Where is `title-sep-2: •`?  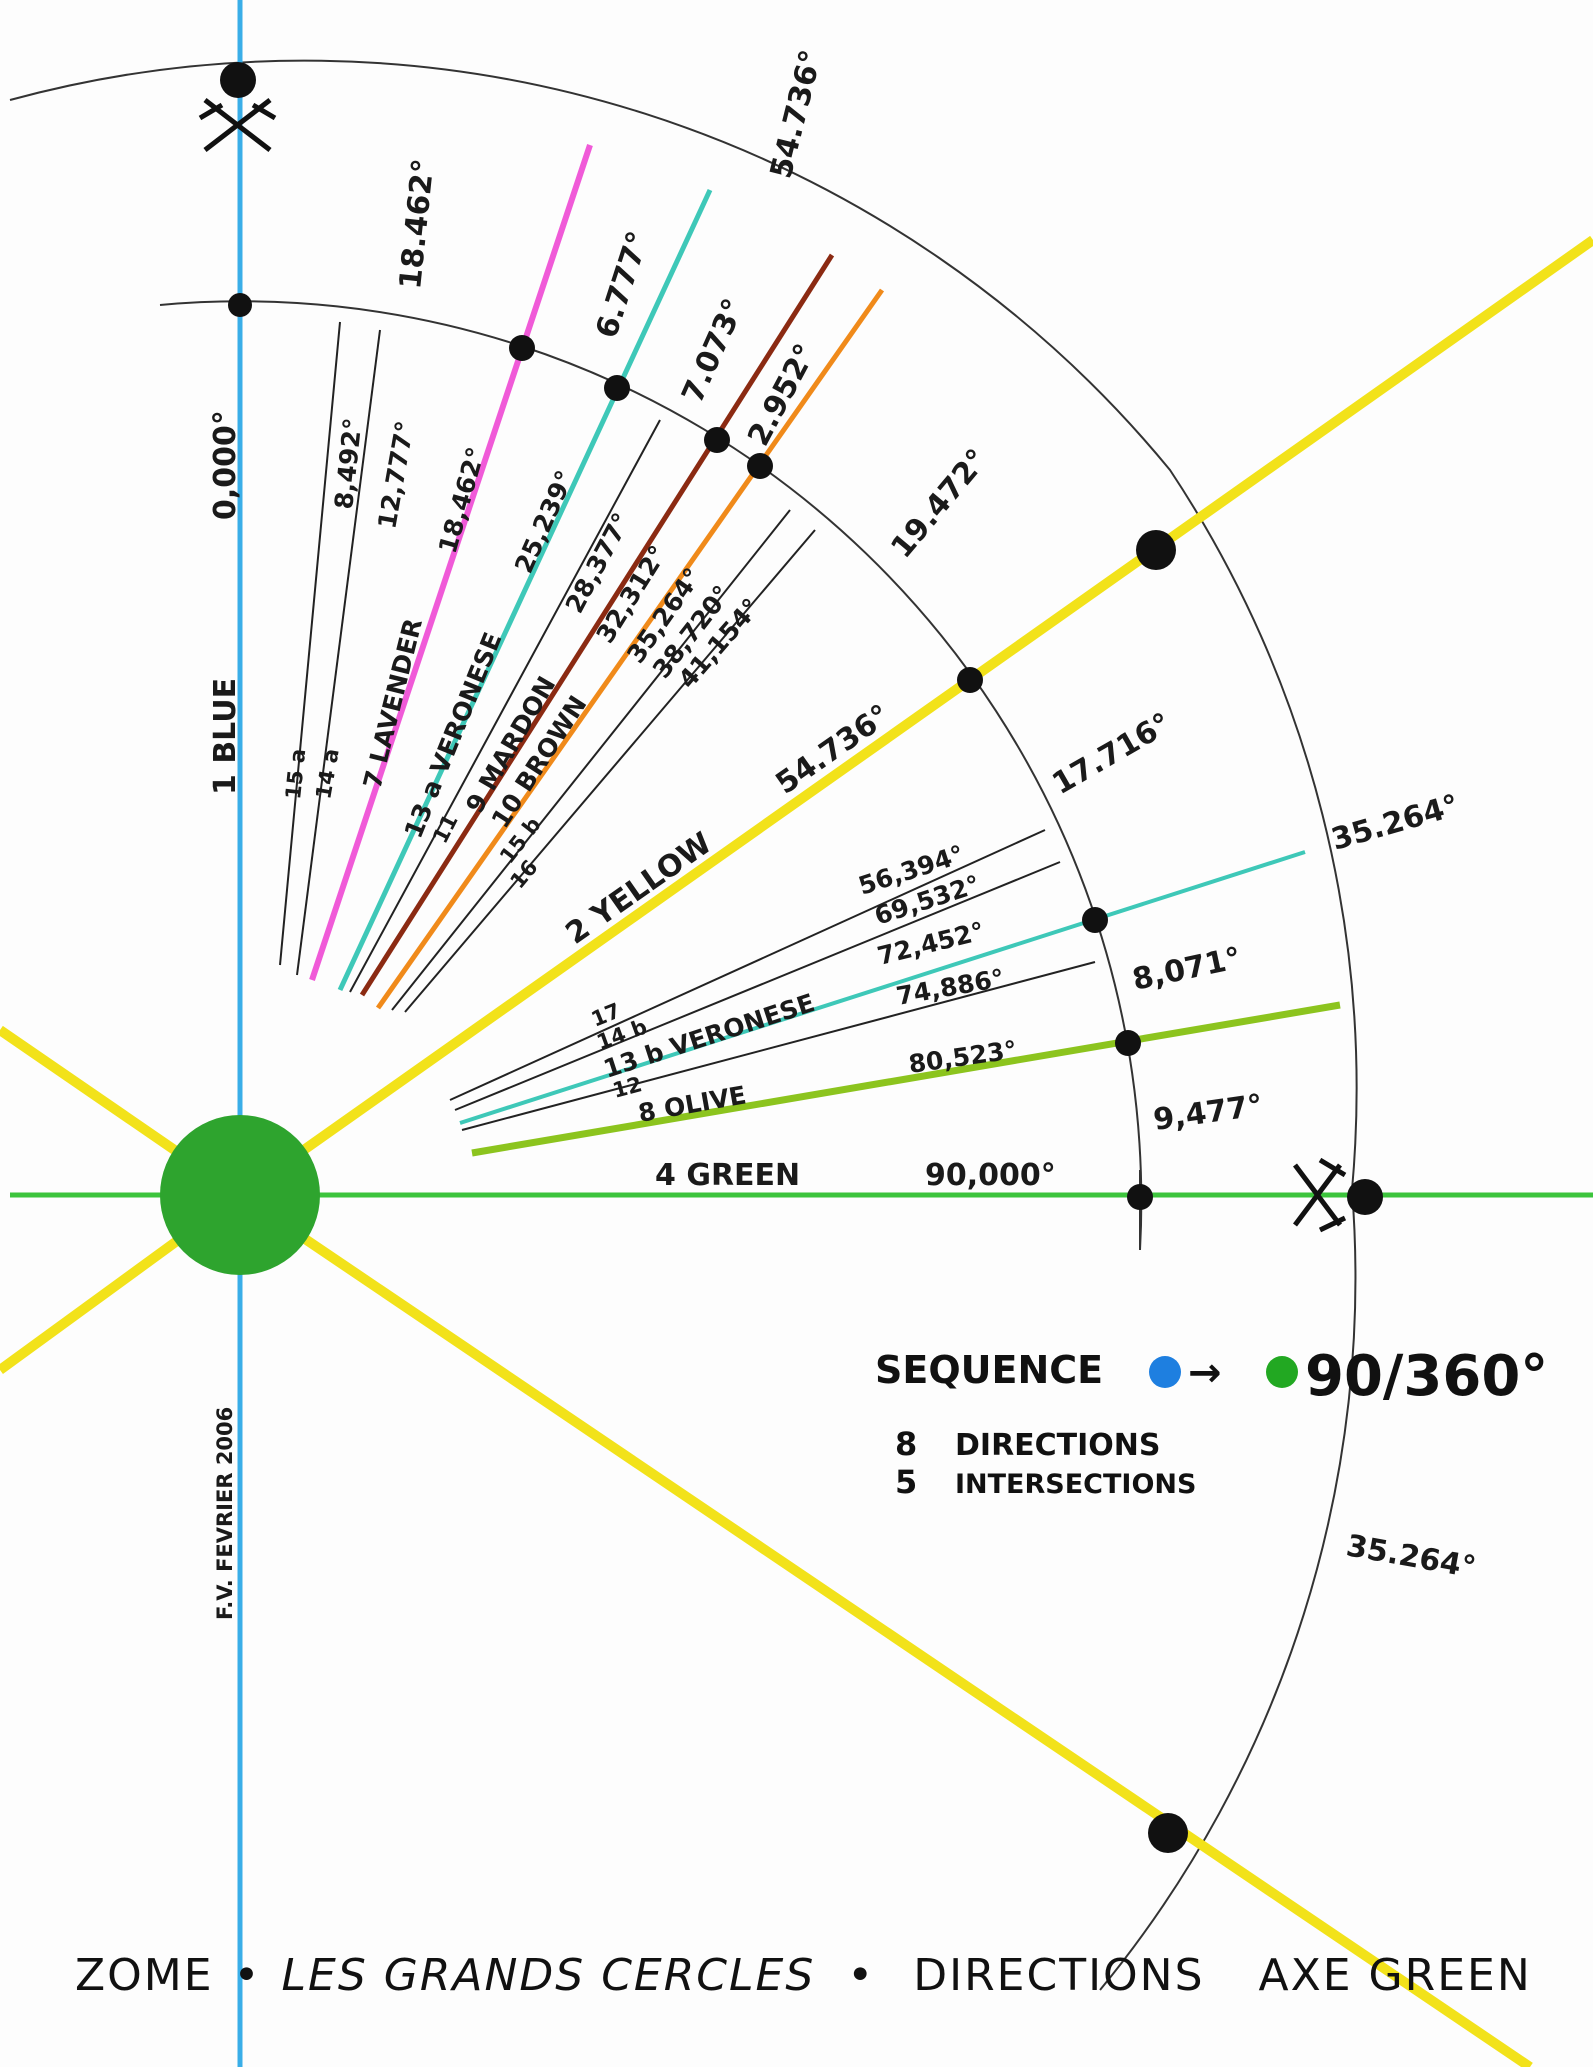 title-sep-2: • is located at coordinates (861, 1975).